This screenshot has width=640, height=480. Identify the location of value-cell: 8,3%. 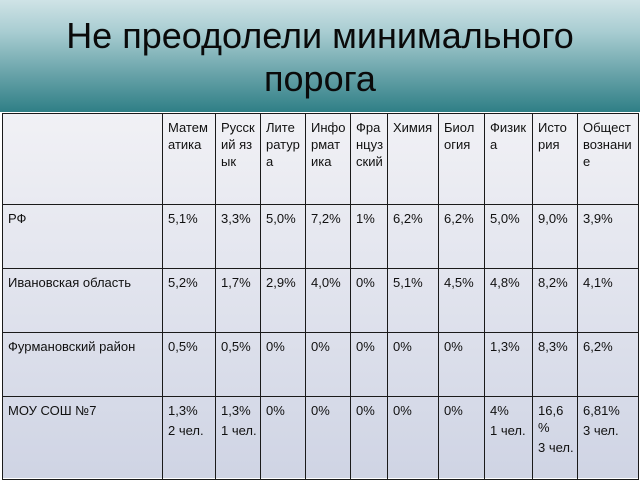
(555, 364).